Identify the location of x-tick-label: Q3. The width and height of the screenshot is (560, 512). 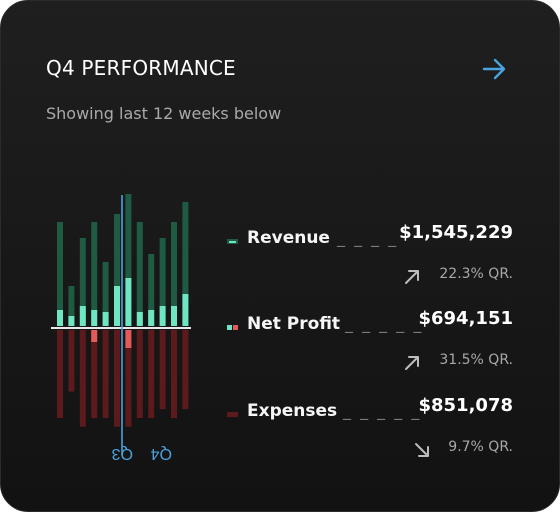
(122, 453).